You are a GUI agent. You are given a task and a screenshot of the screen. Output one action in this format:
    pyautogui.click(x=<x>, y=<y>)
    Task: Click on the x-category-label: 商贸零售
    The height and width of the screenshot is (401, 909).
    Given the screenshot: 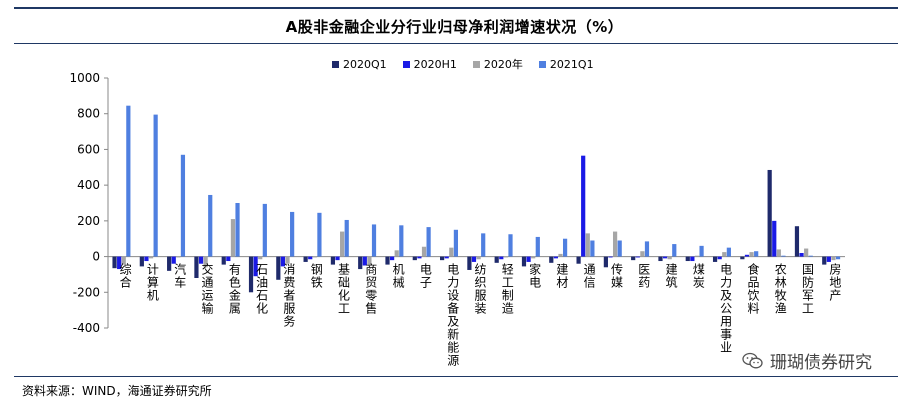 What is the action you would take?
    pyautogui.click(x=371, y=289)
    